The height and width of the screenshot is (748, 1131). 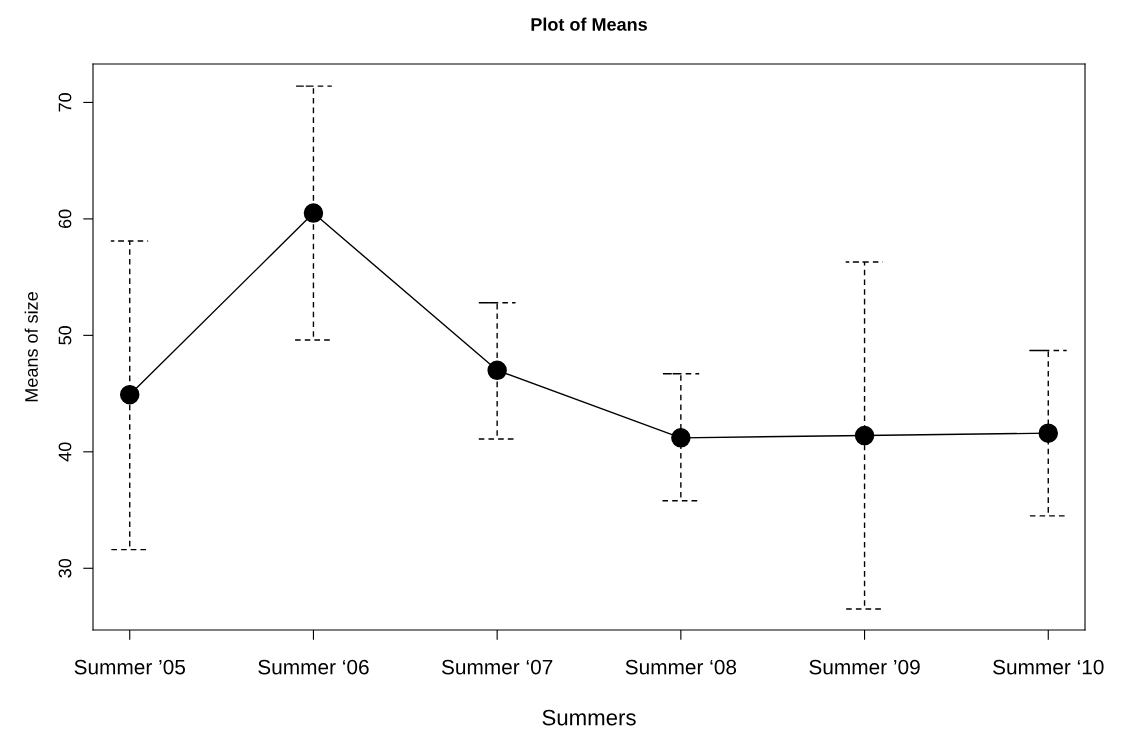 What do you see at coordinates (589, 24) in the screenshot?
I see `chart-title: Plot of Means` at bounding box center [589, 24].